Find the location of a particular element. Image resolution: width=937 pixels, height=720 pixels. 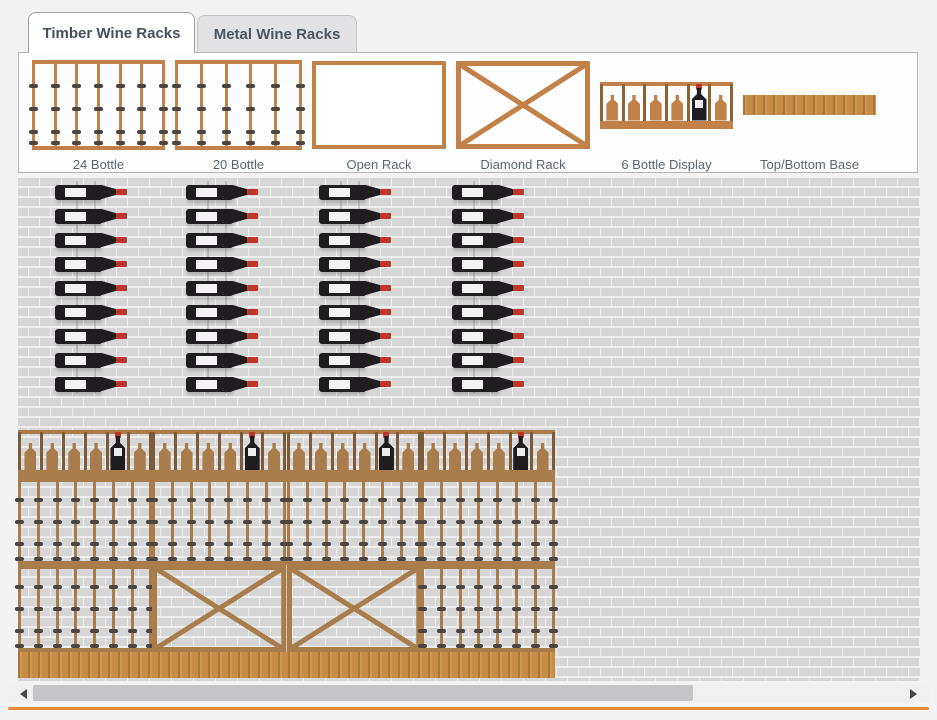

palette-item-open-rack: Open Rack is located at coordinates (379, 114).